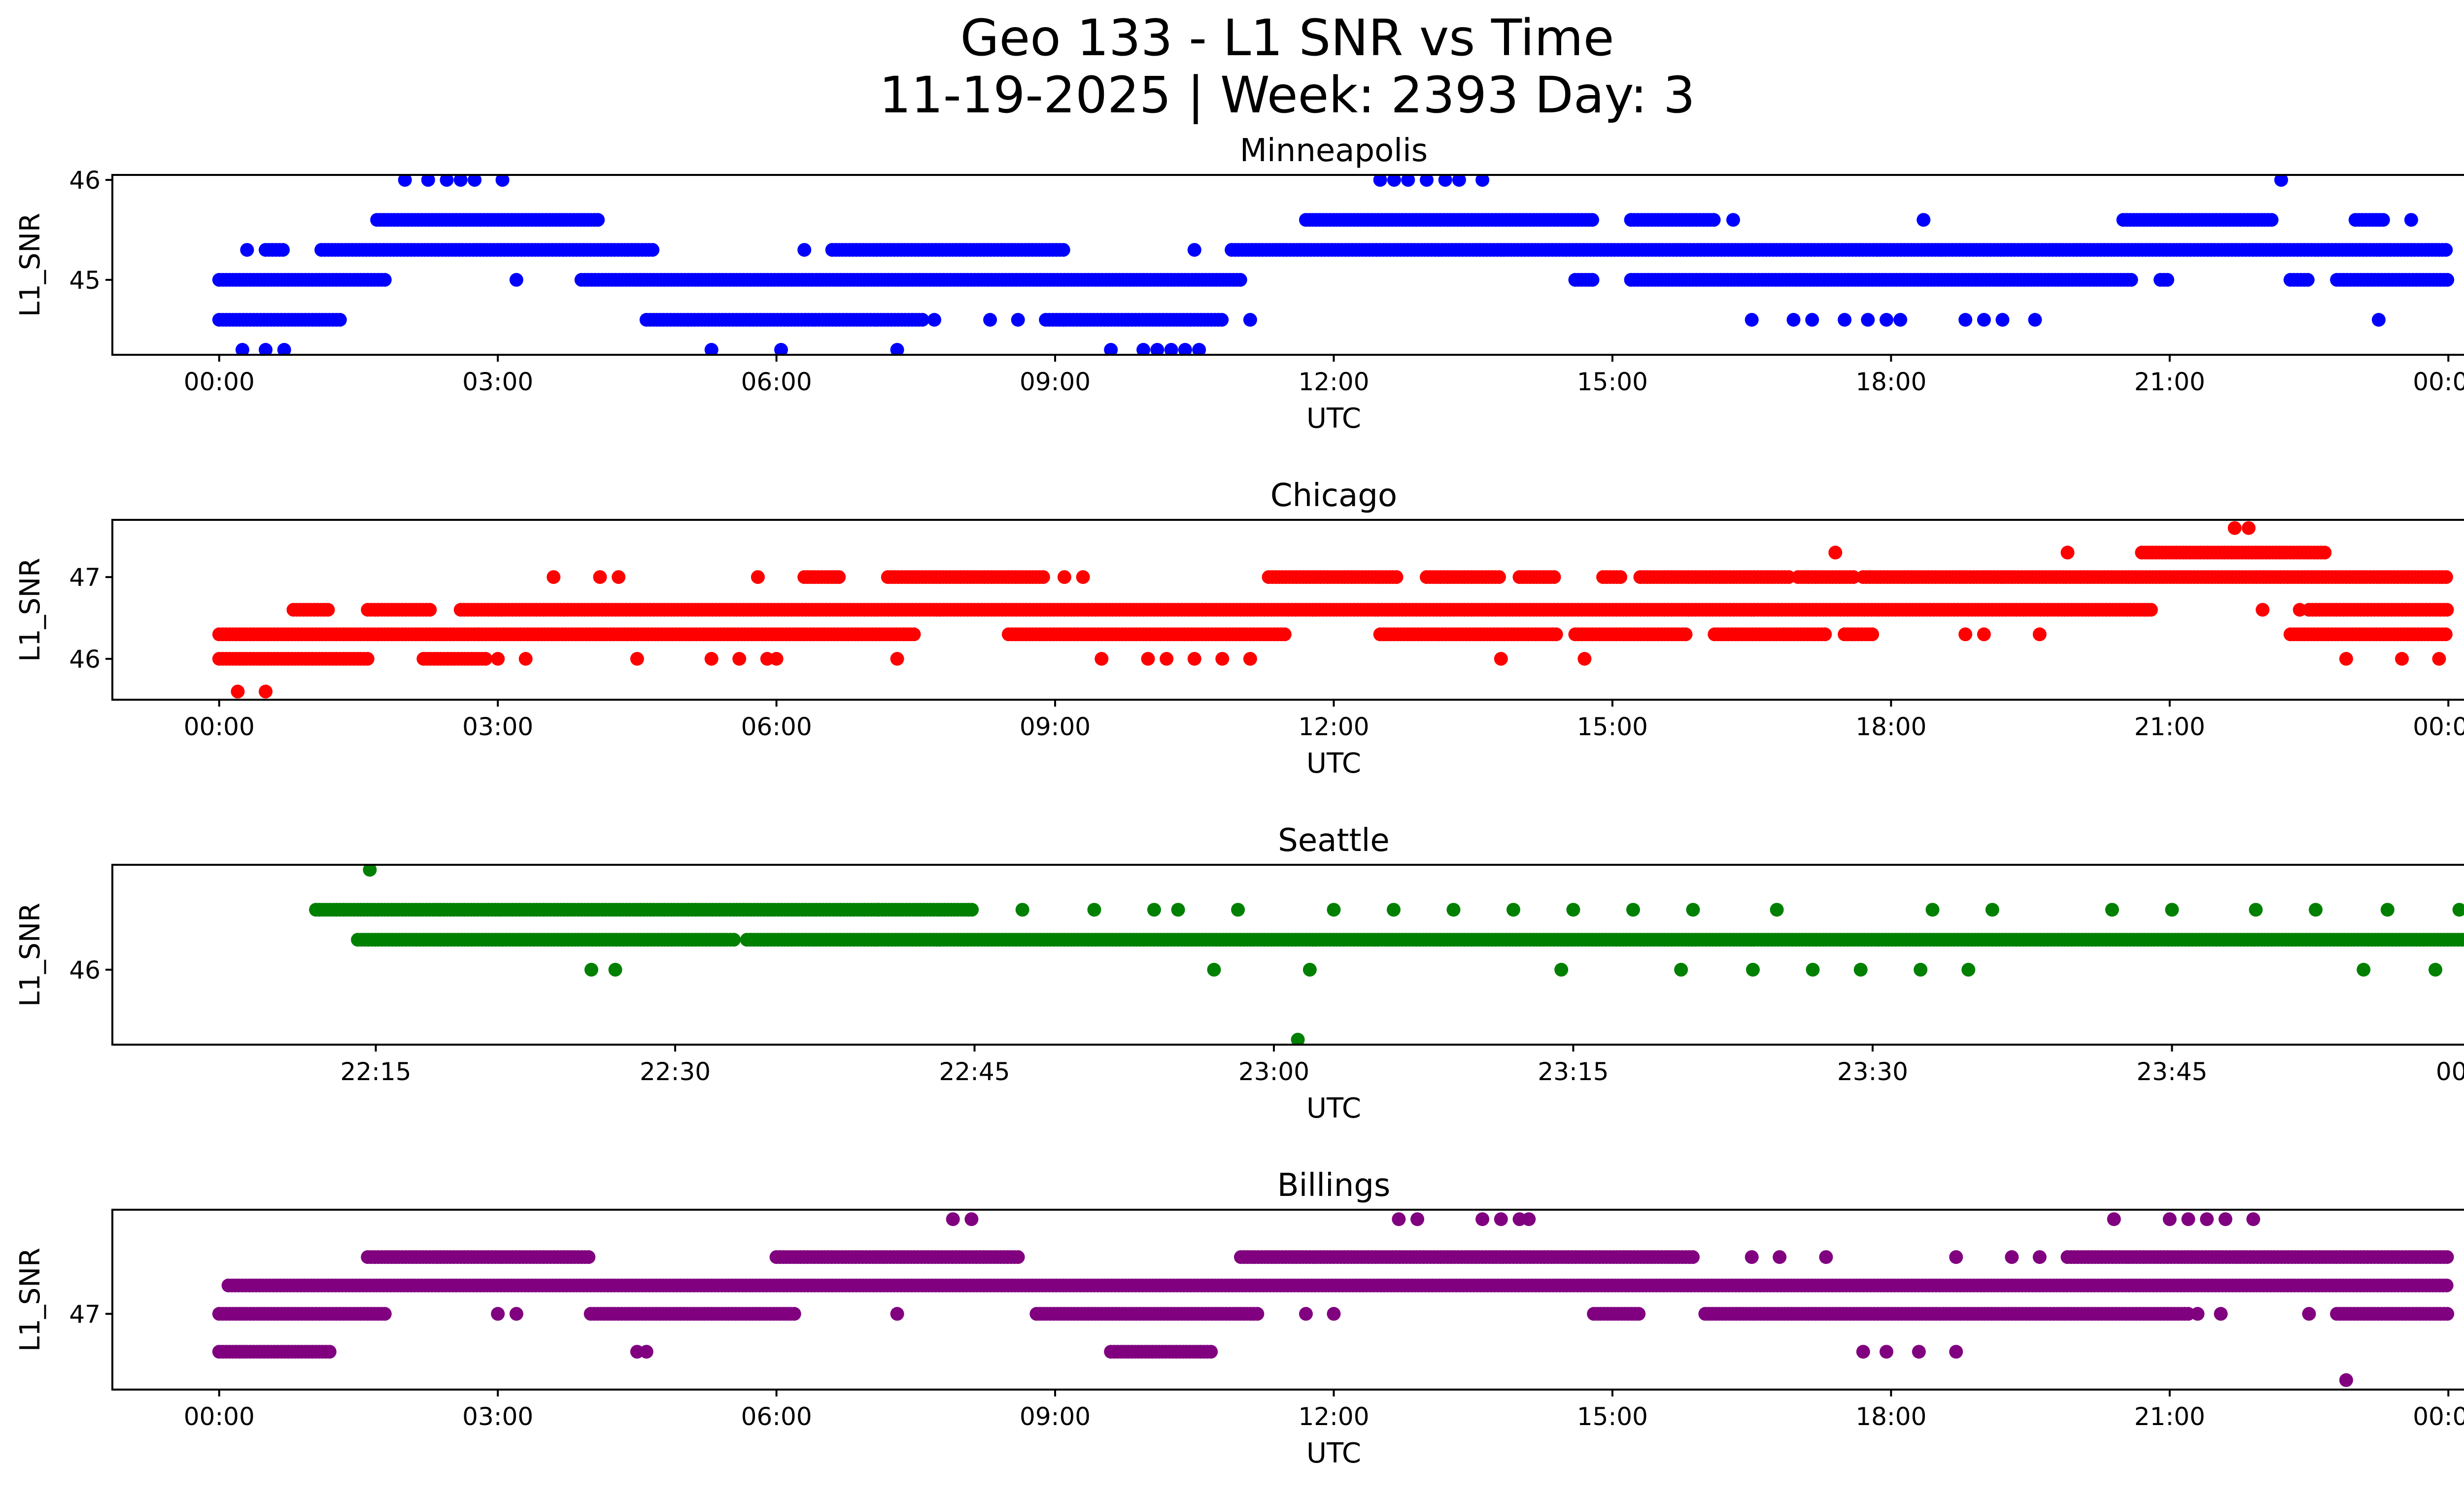 The width and height of the screenshot is (2464, 1497). What do you see at coordinates (1333, 419) in the screenshot?
I see `minneapolis-x-axis-label: UTC` at bounding box center [1333, 419].